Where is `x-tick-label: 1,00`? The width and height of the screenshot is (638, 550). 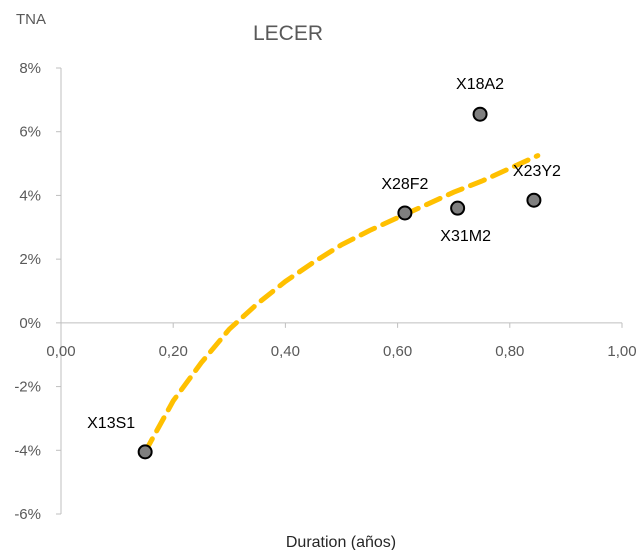
x-tick-label: 1,00 is located at coordinates (621, 351).